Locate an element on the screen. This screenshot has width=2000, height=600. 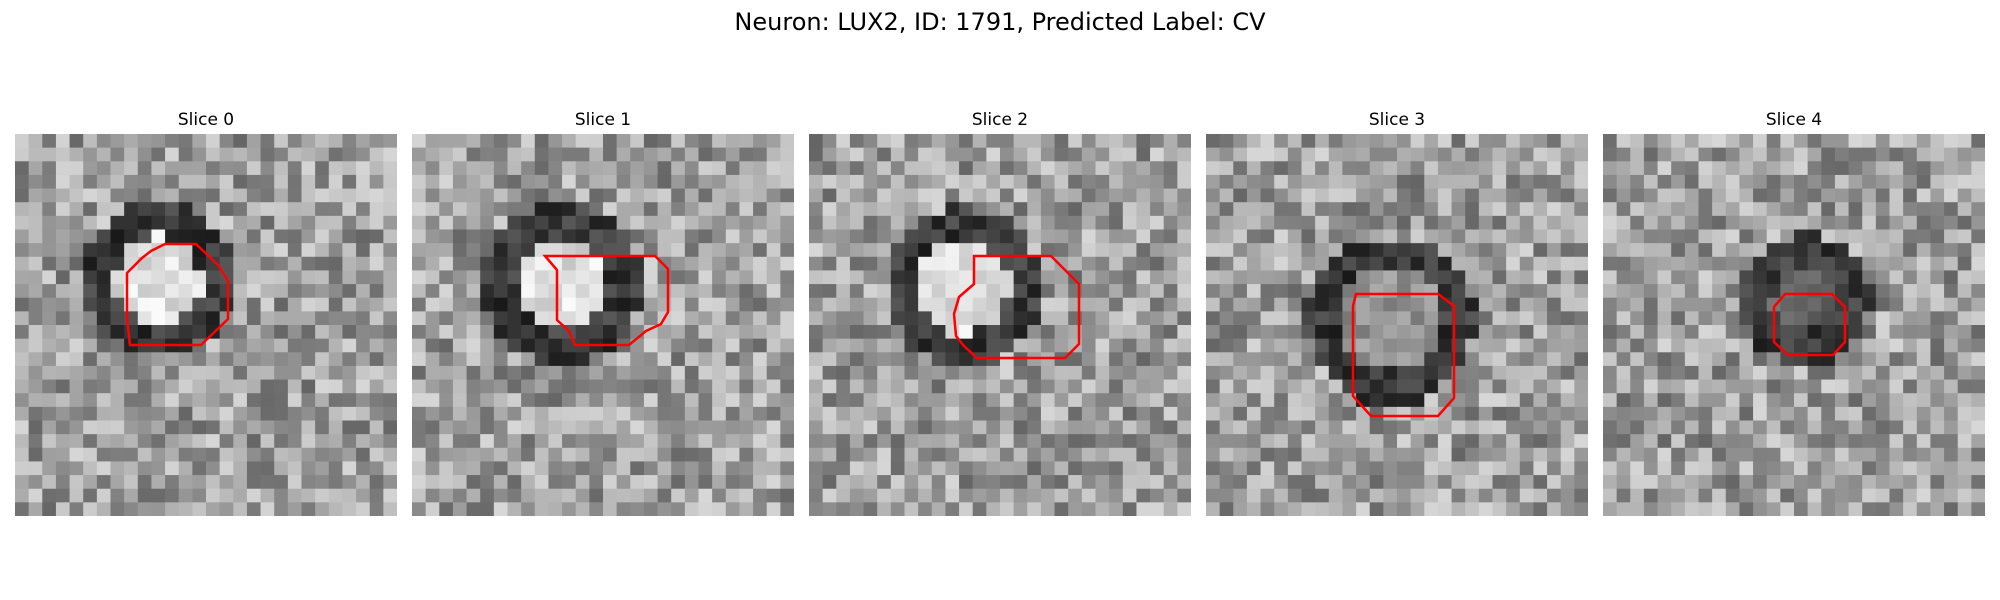
slice-panel-3: Slice 3 is located at coordinates (1397, 311).